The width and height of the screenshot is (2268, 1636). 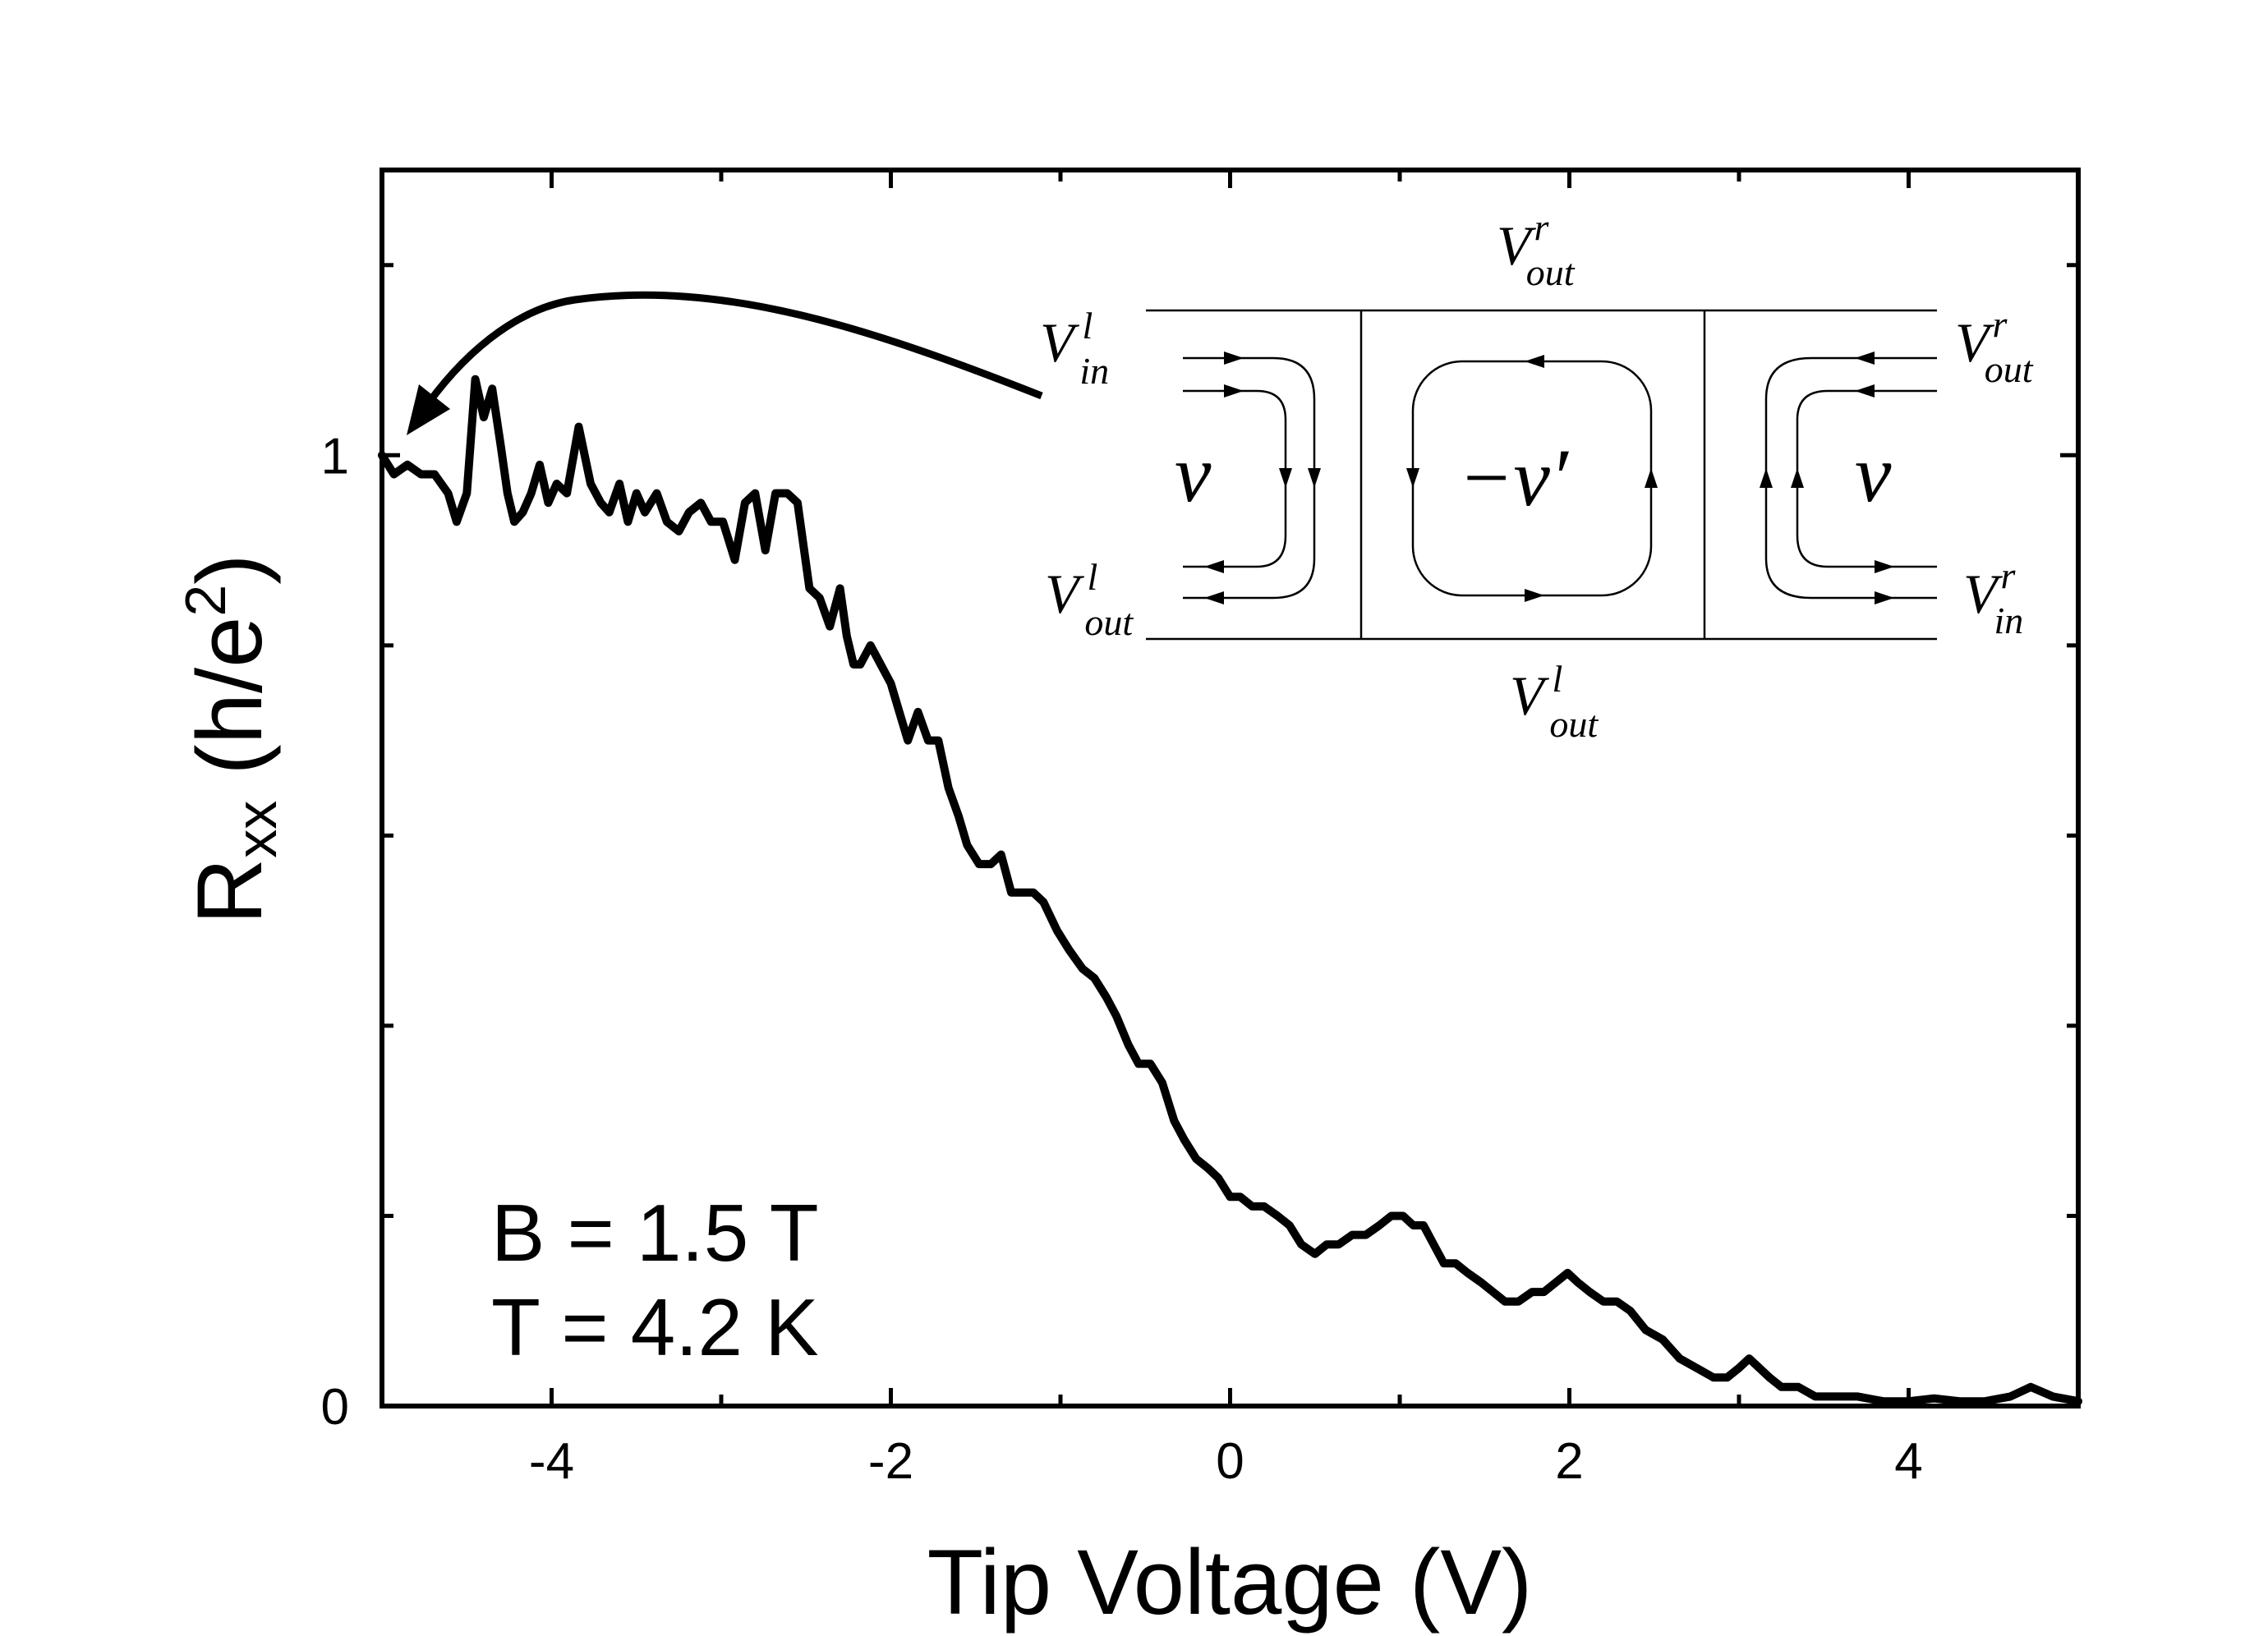 What do you see at coordinates (1908, 1461) in the screenshot?
I see `x-tick-label: 4` at bounding box center [1908, 1461].